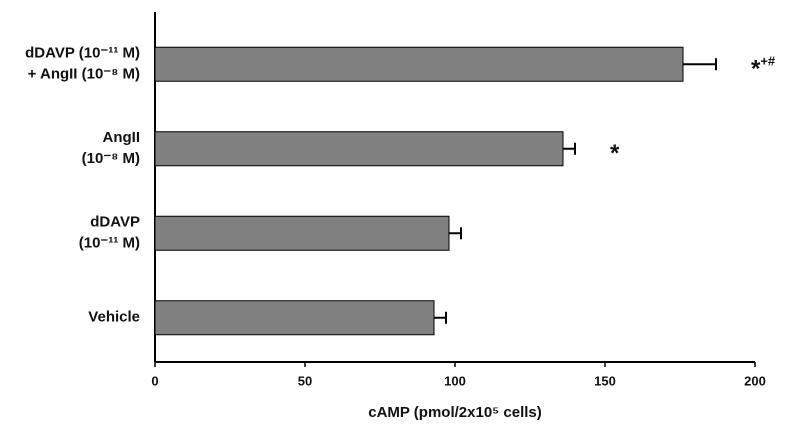 This screenshot has height=435, width=790. I want to click on x-tick-label: 200, so click(755, 380).